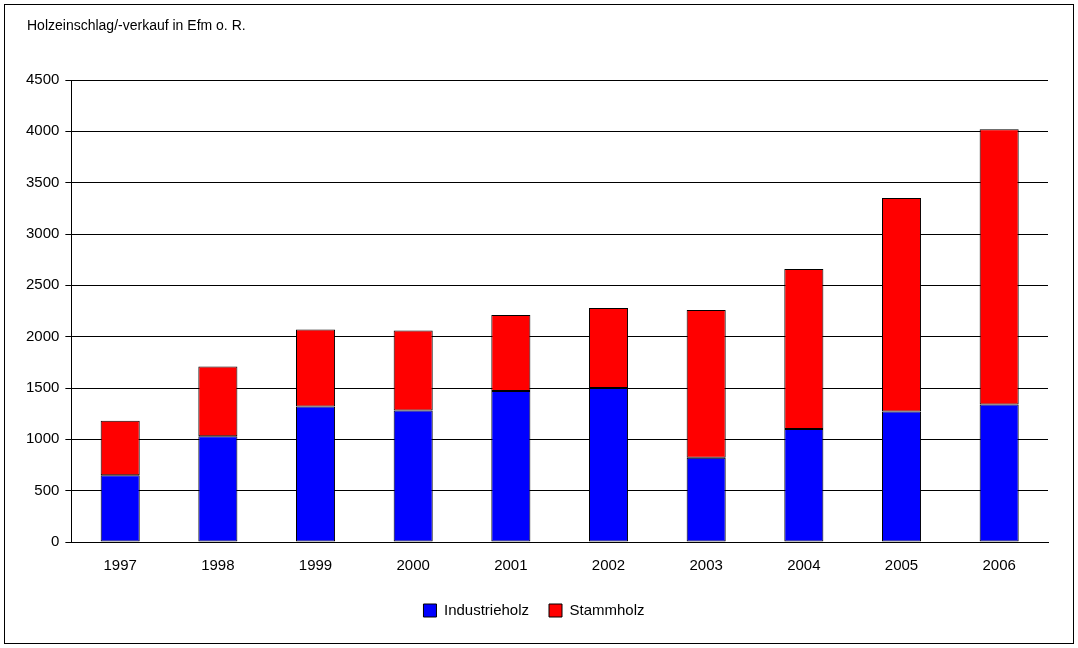  Describe the element at coordinates (42, 79) in the screenshot. I see `y-tick-label: 4500` at that location.